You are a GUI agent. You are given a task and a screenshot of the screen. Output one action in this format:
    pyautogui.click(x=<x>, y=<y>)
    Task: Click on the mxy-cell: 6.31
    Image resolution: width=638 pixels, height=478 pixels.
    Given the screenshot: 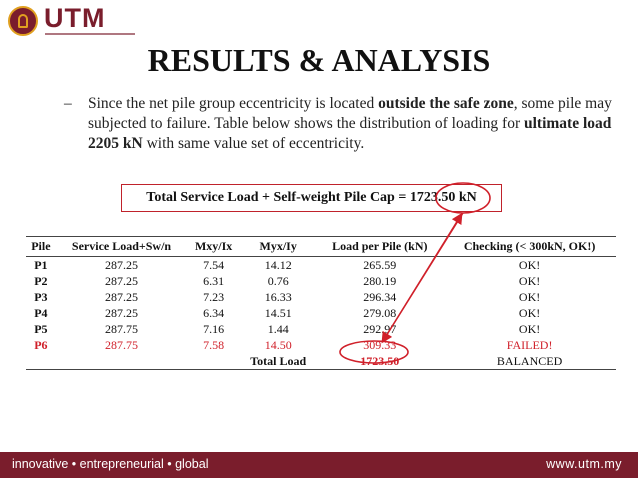 What is the action you would take?
    pyautogui.click(x=214, y=280)
    